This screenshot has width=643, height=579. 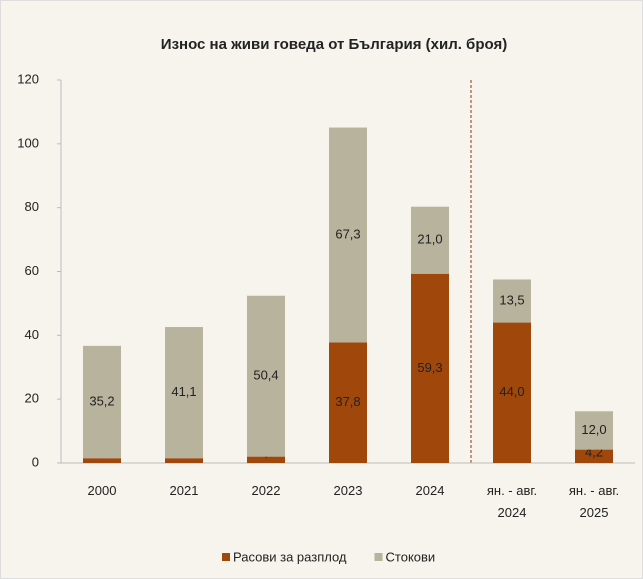 I want to click on x-tick-label: 2024, so click(x=430, y=490).